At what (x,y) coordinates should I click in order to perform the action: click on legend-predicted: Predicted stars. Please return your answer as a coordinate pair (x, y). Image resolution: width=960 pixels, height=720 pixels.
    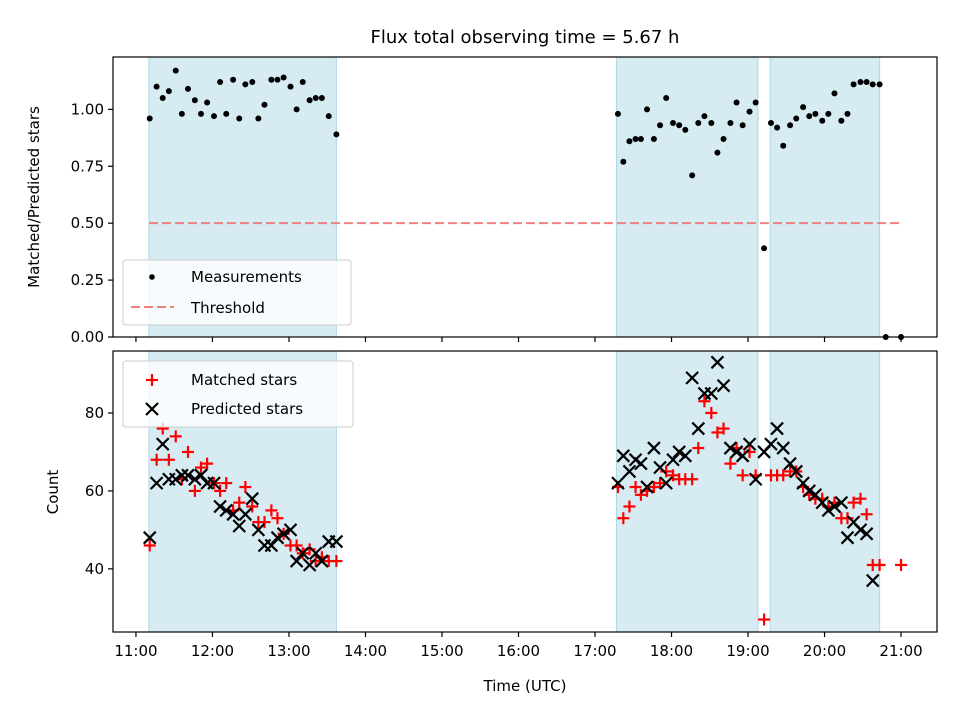
    Looking at the image, I should click on (247, 409).